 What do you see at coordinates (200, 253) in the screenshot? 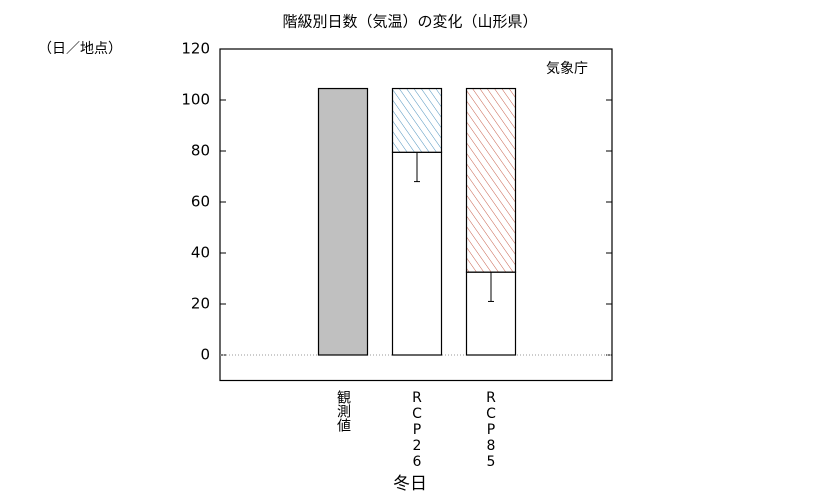
I see `y-tick-label: 40` at bounding box center [200, 253].